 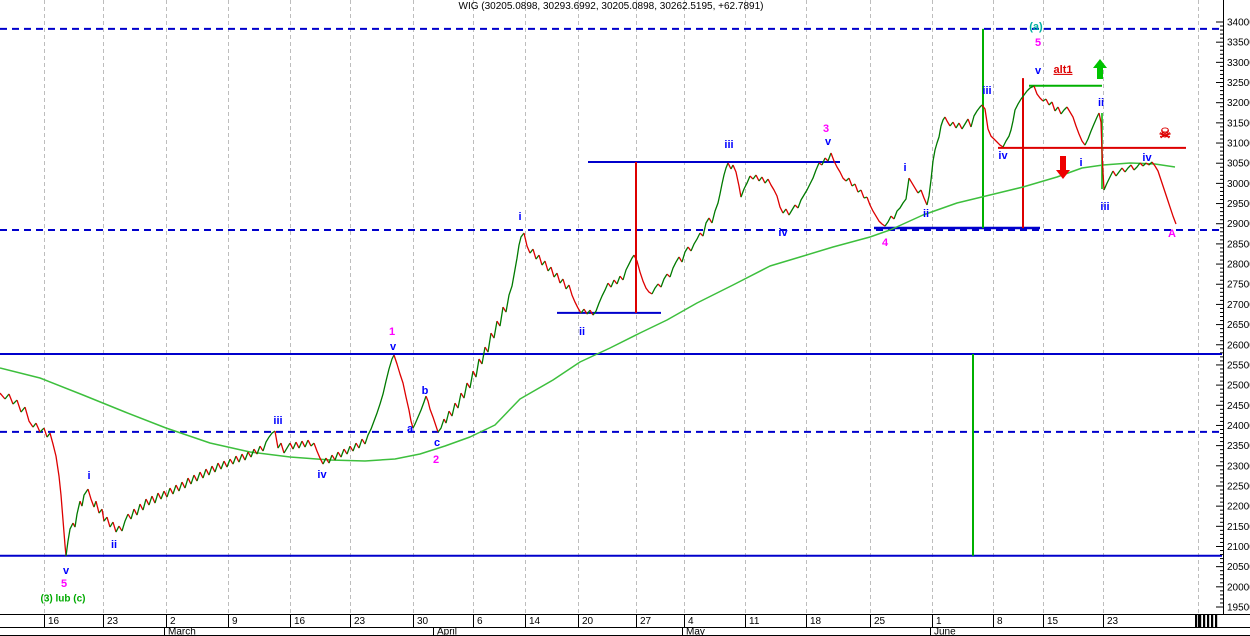 I want to click on wave-label: iii, so click(x=1104, y=207).